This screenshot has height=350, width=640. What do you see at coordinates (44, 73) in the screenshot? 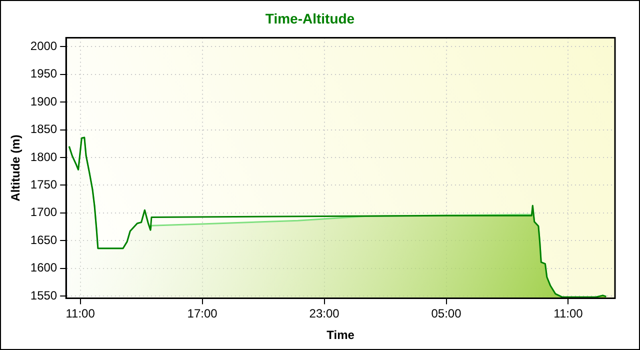
I see `y-tick-label: 1950` at bounding box center [44, 73].